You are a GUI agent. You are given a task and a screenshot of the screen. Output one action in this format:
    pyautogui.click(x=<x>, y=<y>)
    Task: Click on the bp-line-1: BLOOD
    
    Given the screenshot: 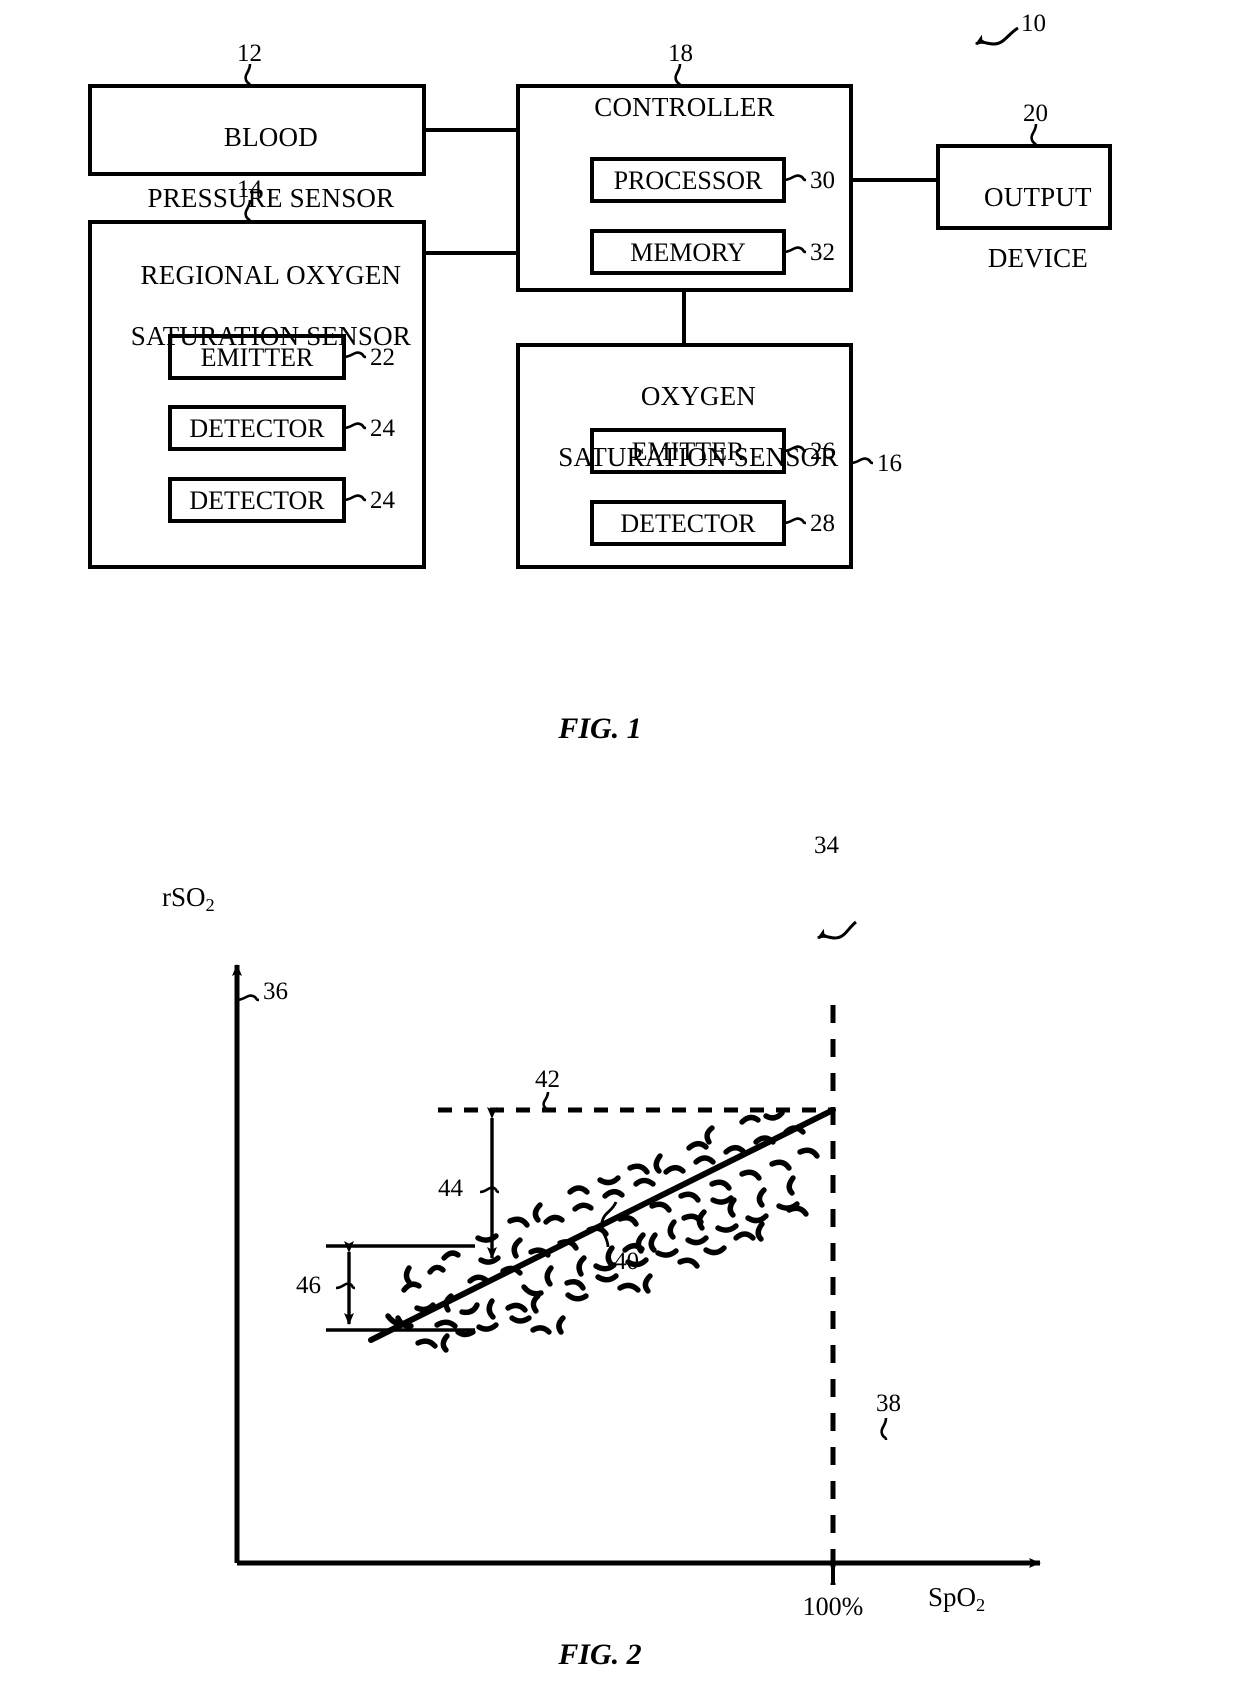 What is the action you would take?
    pyautogui.click(x=270, y=137)
    